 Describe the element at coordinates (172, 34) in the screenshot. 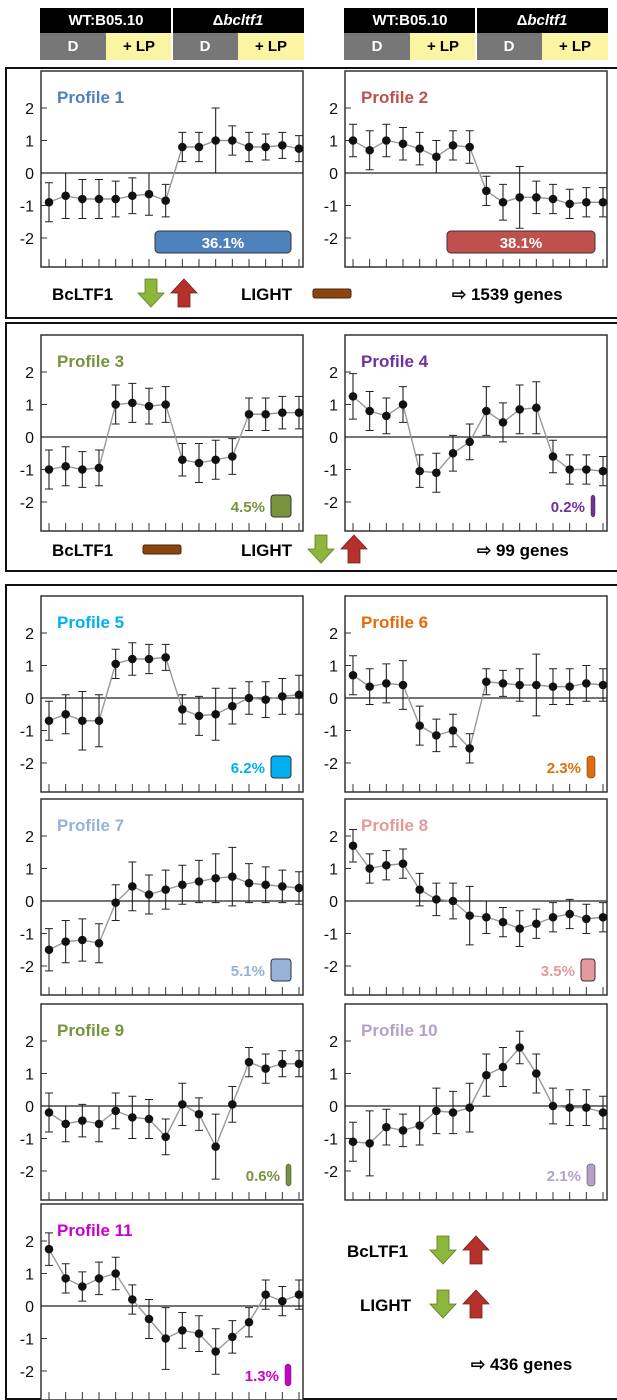

I see `header-divider` at that location.